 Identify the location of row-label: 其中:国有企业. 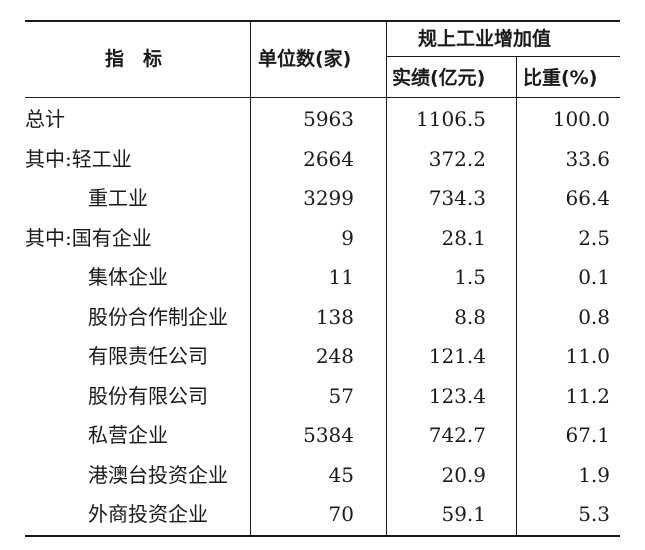
(88, 238).